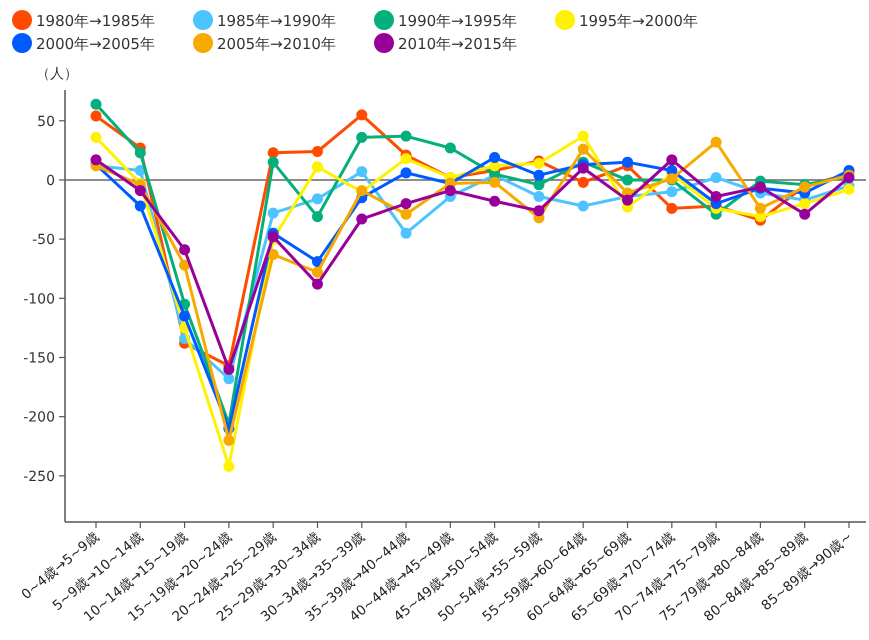 The image size is (869, 640). What do you see at coordinates (39, 299) in the screenshot?
I see `y-tick-label: -100` at bounding box center [39, 299].